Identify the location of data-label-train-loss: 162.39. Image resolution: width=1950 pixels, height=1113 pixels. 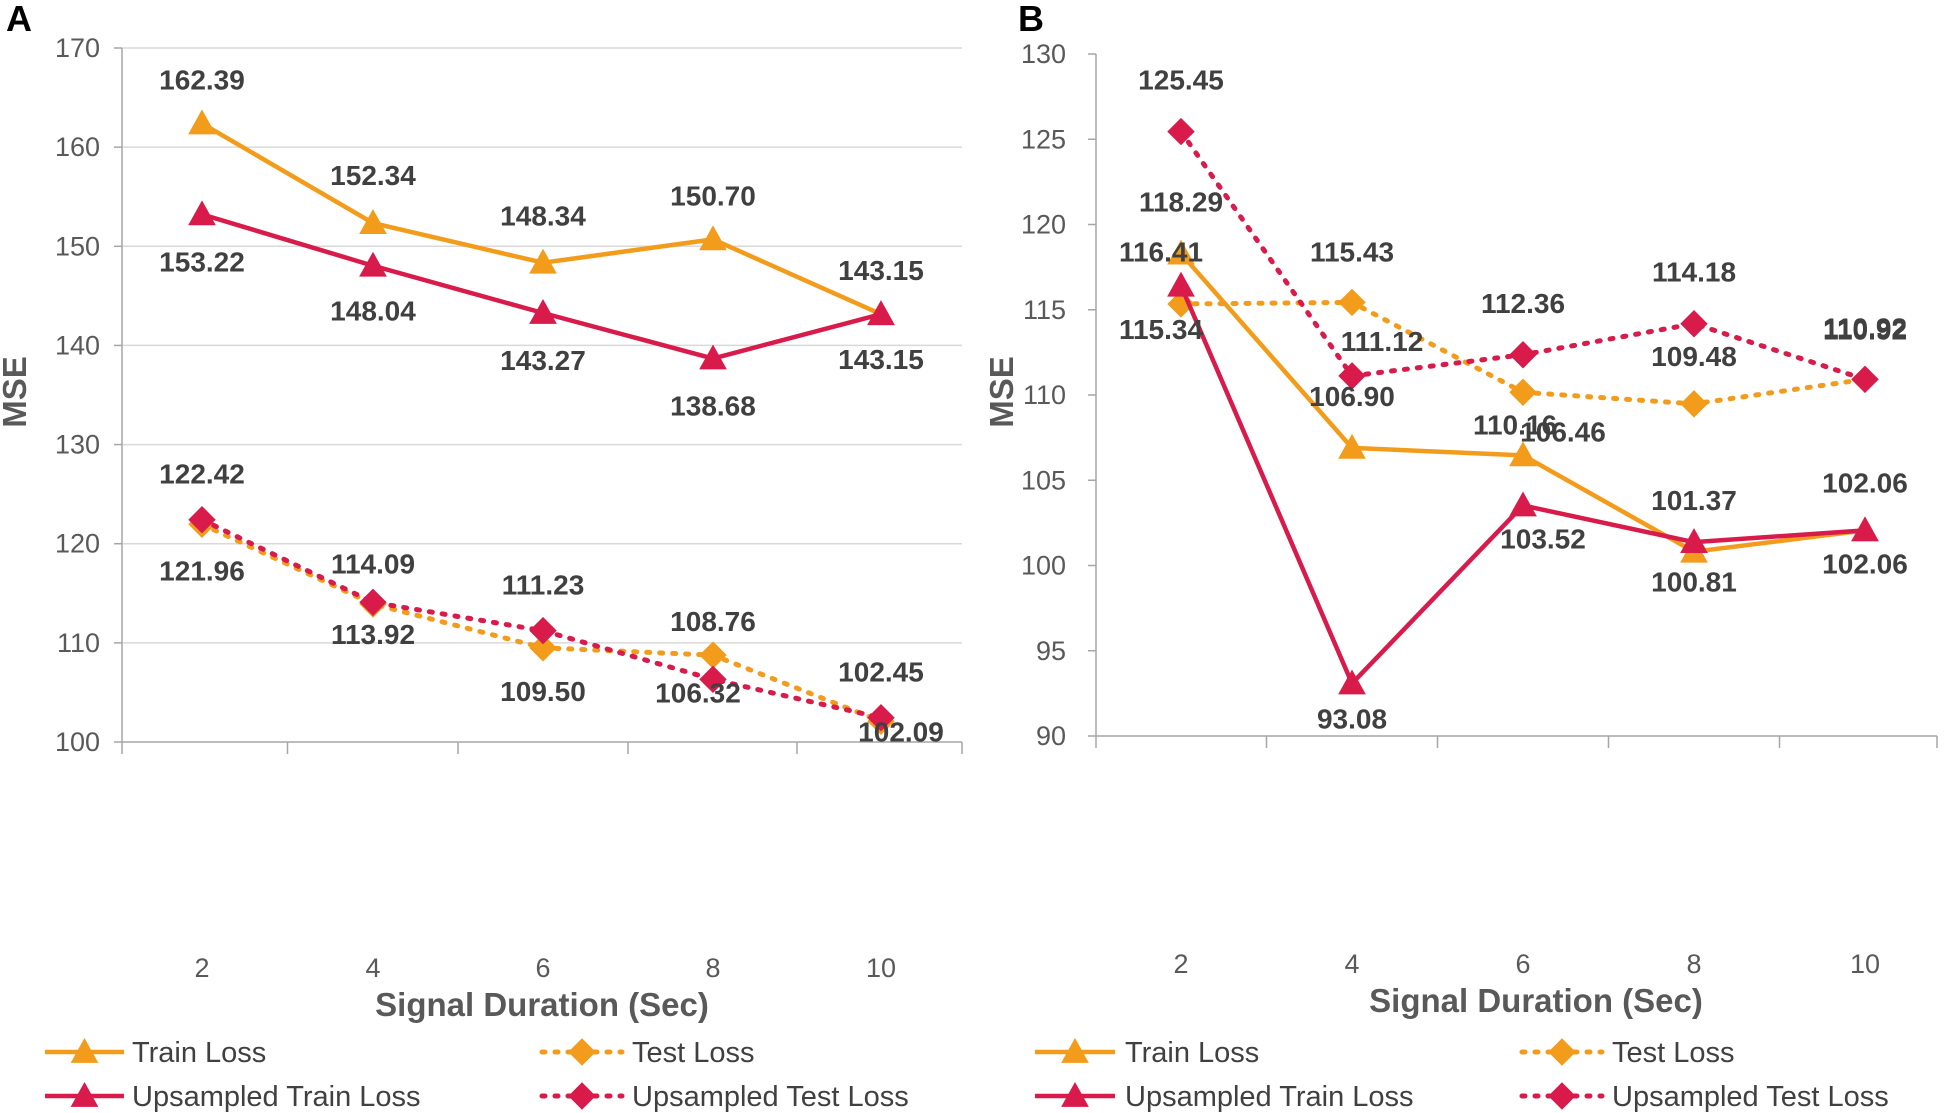
(202, 79).